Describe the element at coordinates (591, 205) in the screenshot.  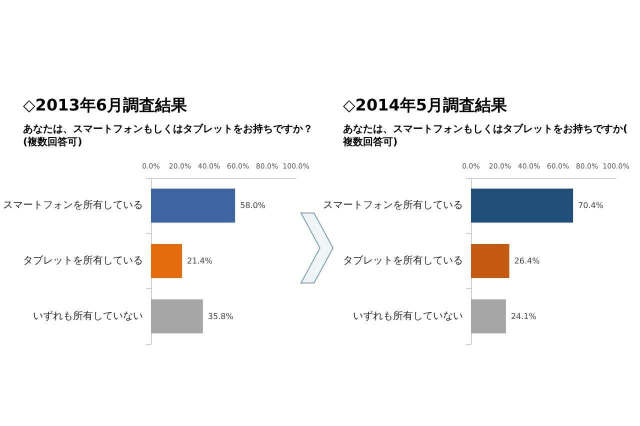
I see `data-label: 70.4%` at that location.